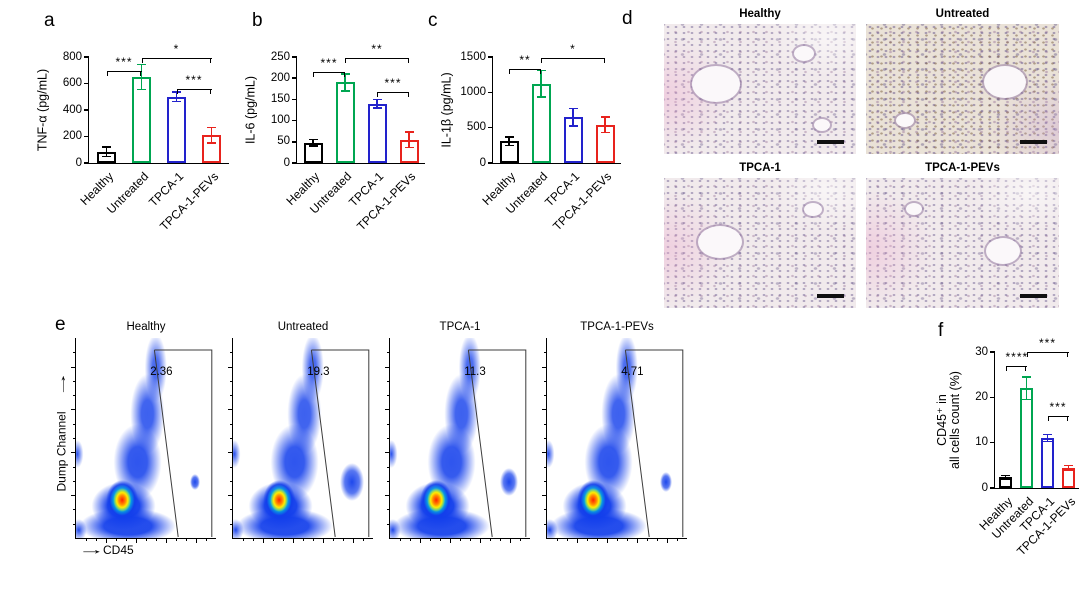 The image size is (1080, 594). I want to click on y-axis-label: TNF-α (pg/mL), so click(42, 110).